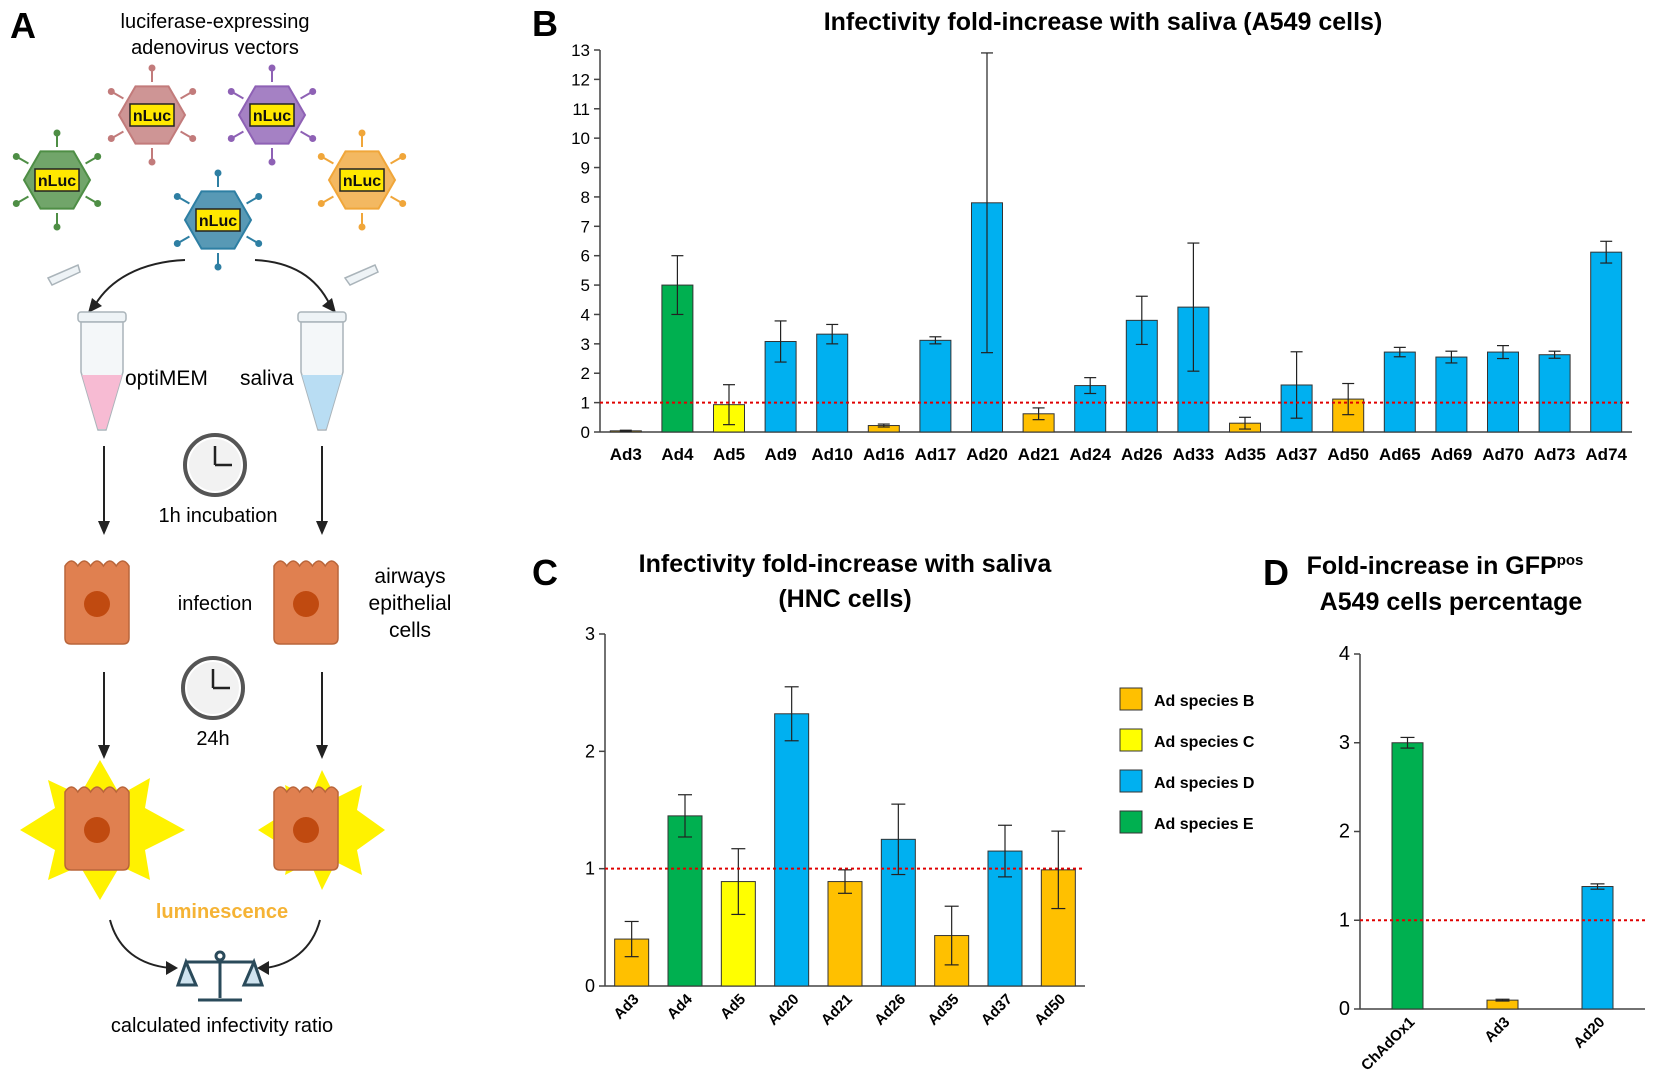 The height and width of the screenshot is (1087, 1654). Describe the element at coordinates (23, 25) in the screenshot. I see `panel-label-a: A` at that location.